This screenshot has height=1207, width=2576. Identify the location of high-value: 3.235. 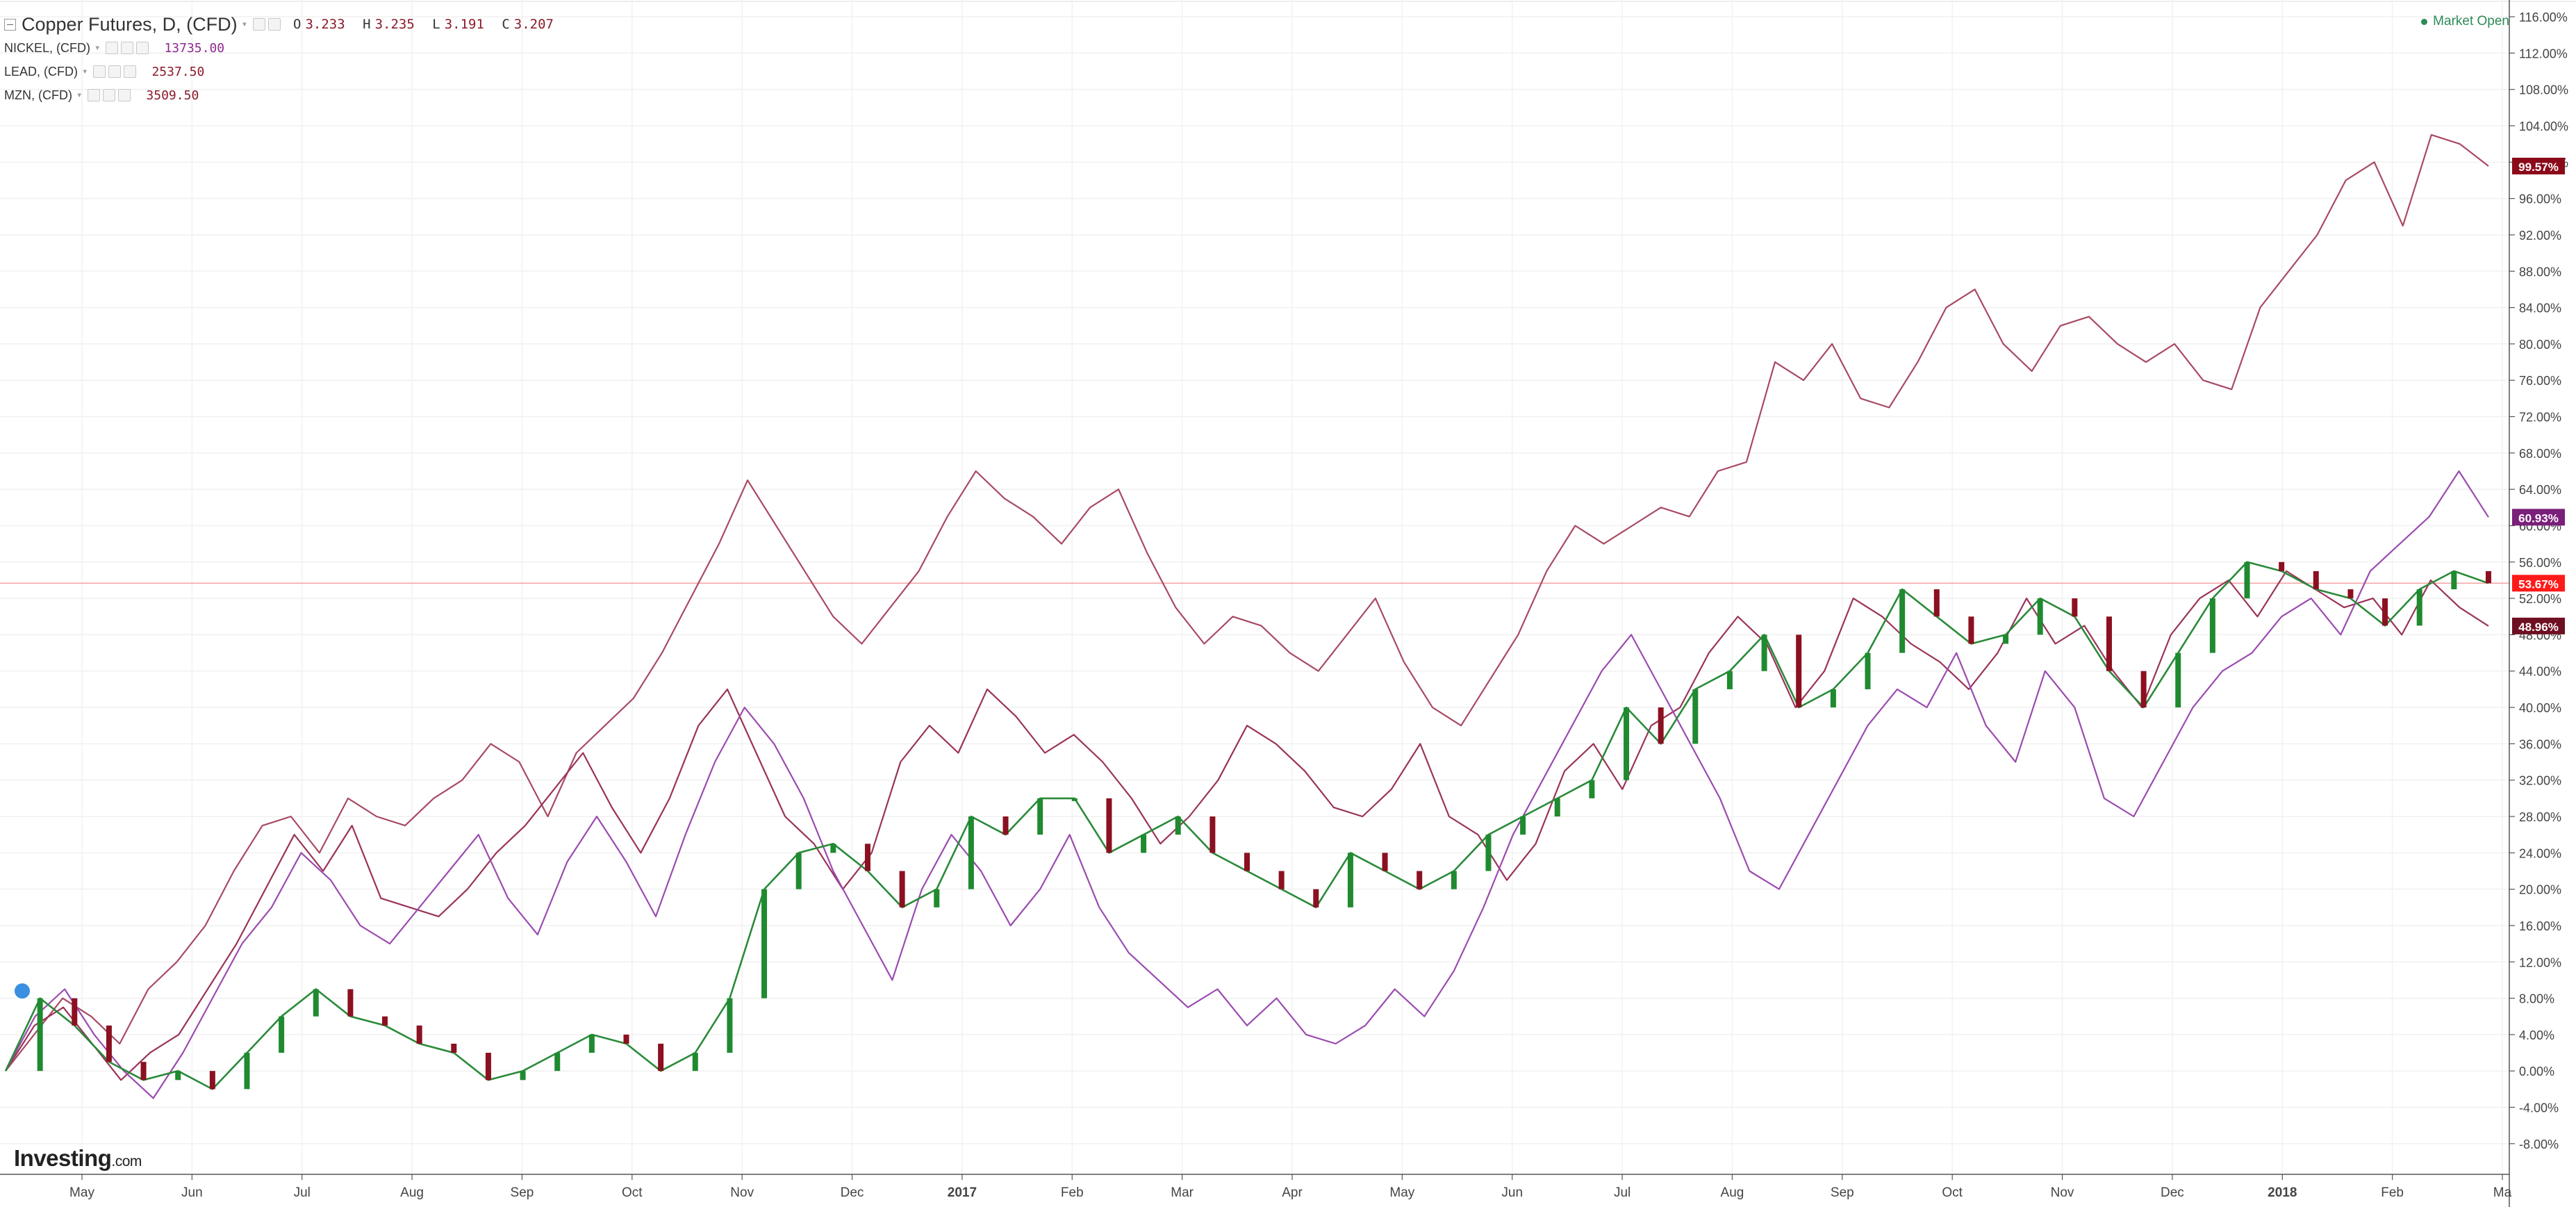
(394, 24).